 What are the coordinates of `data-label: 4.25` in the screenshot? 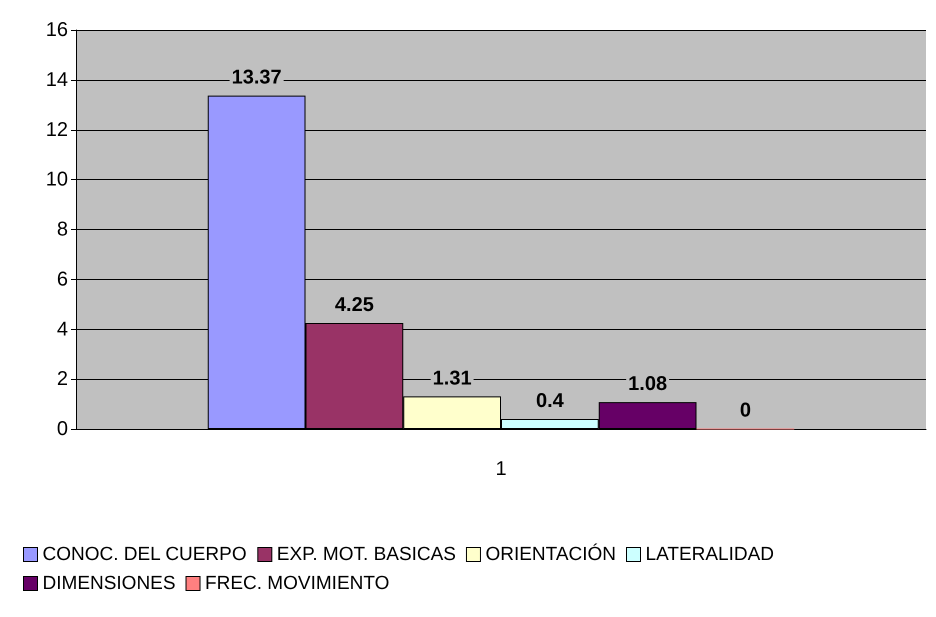 It's located at (354, 305).